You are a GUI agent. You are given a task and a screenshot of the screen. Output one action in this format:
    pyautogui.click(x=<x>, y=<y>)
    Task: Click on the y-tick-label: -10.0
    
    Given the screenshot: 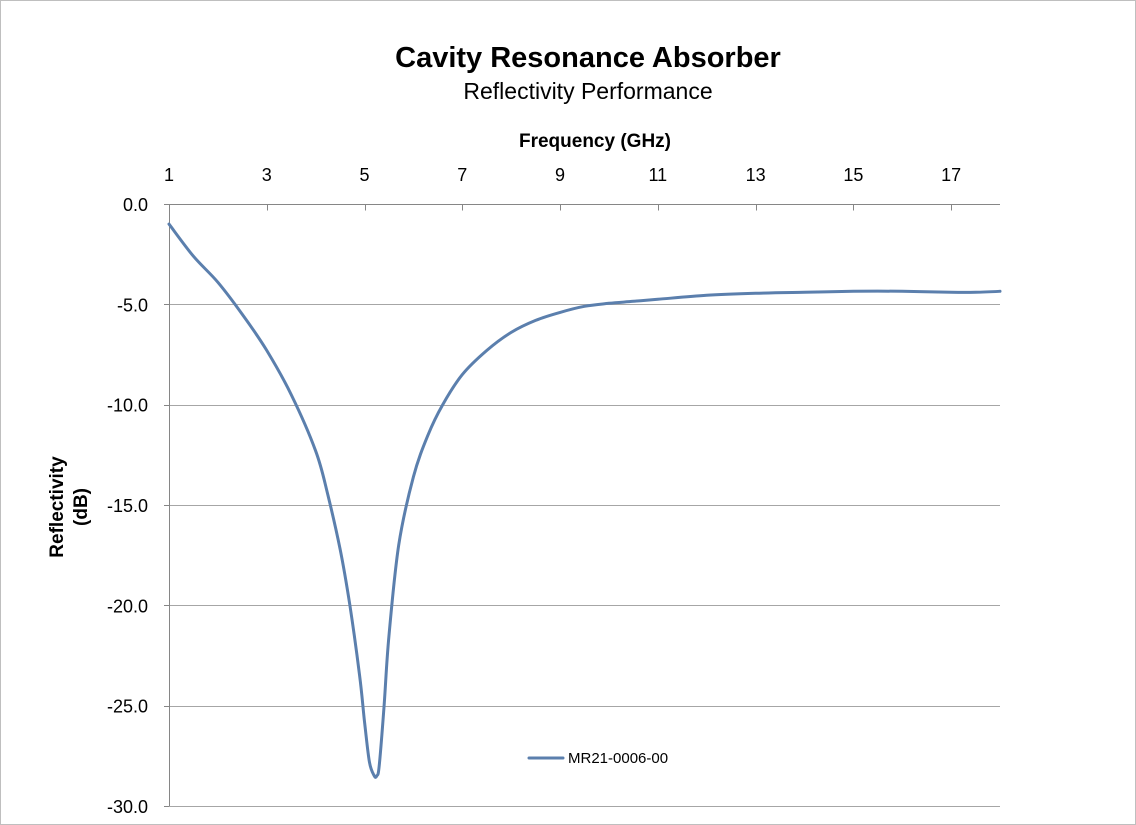 What is the action you would take?
    pyautogui.click(x=127, y=406)
    